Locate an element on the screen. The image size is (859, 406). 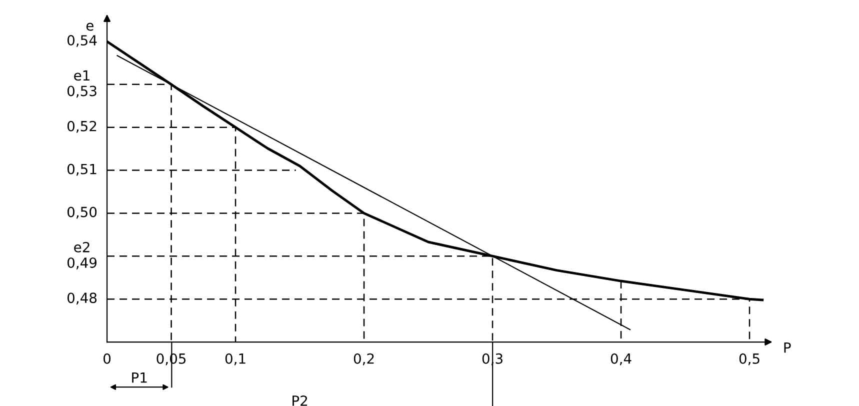
x-tick-label: 0,1 is located at coordinates (235, 359).